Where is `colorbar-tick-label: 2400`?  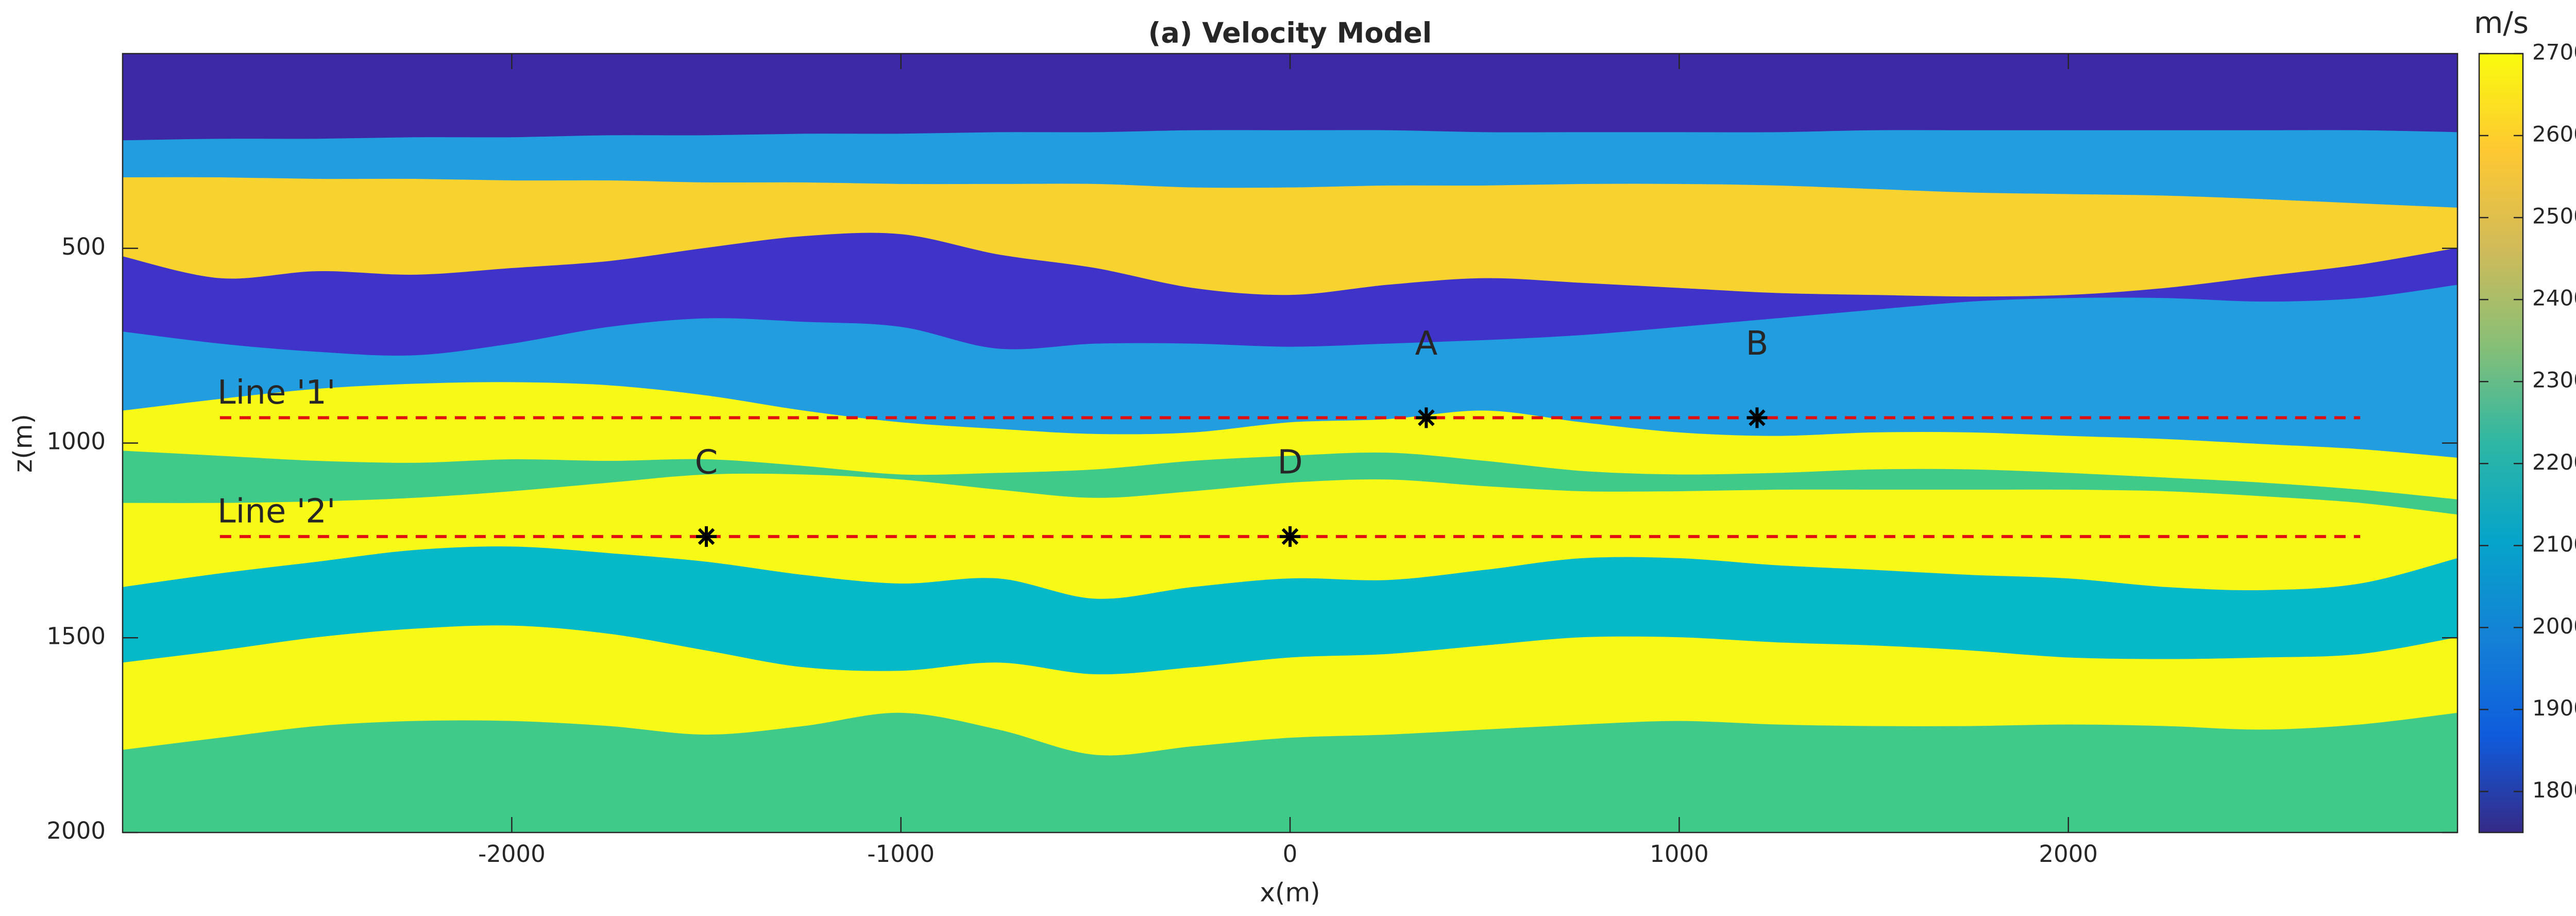 colorbar-tick-label: 2400 is located at coordinates (2554, 299).